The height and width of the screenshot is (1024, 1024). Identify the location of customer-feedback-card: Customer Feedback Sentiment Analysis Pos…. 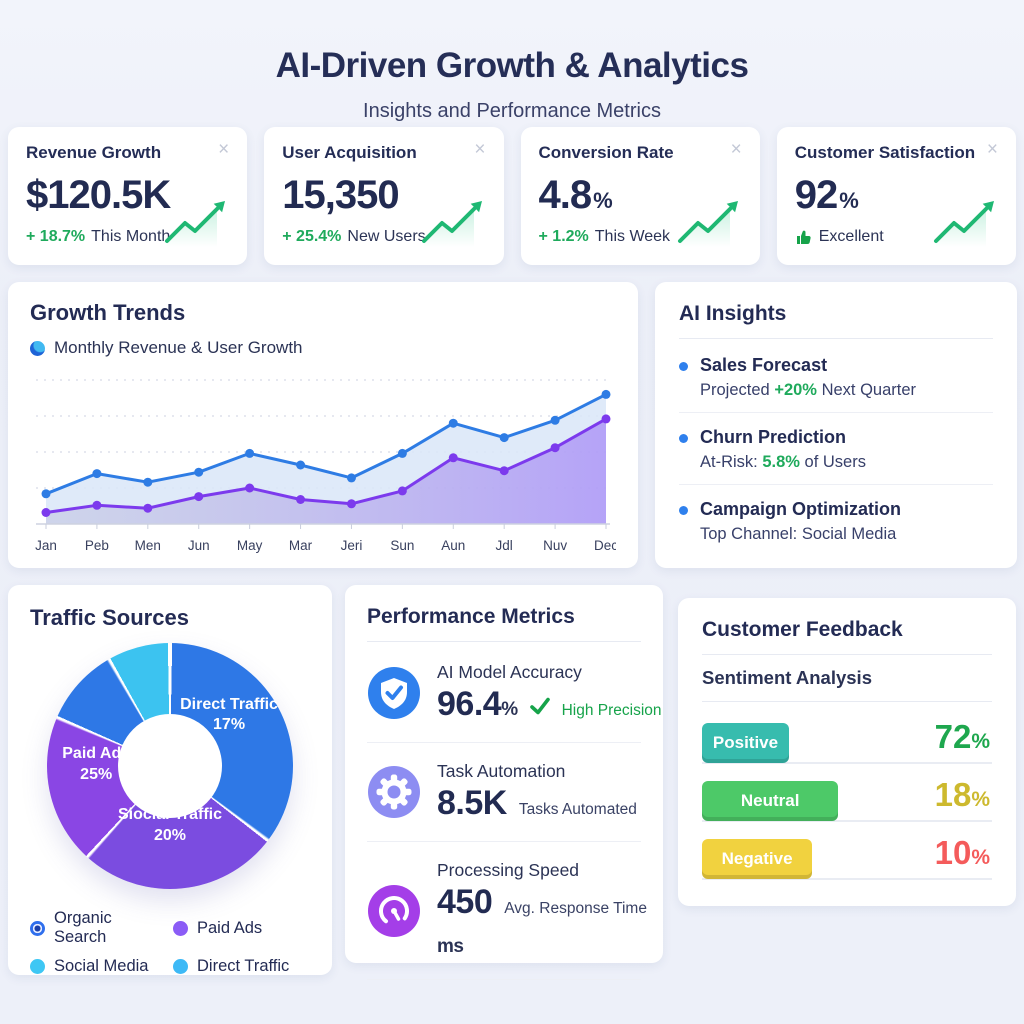
(847, 752).